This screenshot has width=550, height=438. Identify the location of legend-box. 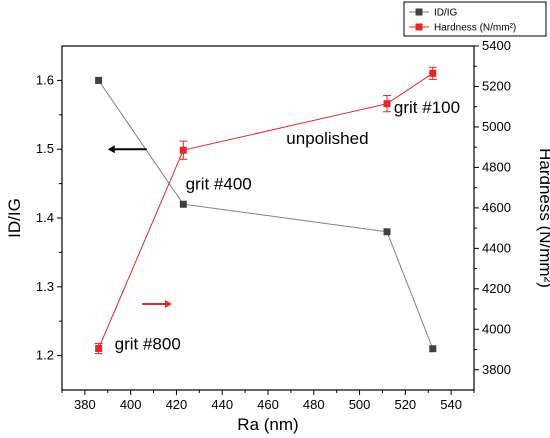
(475, 19).